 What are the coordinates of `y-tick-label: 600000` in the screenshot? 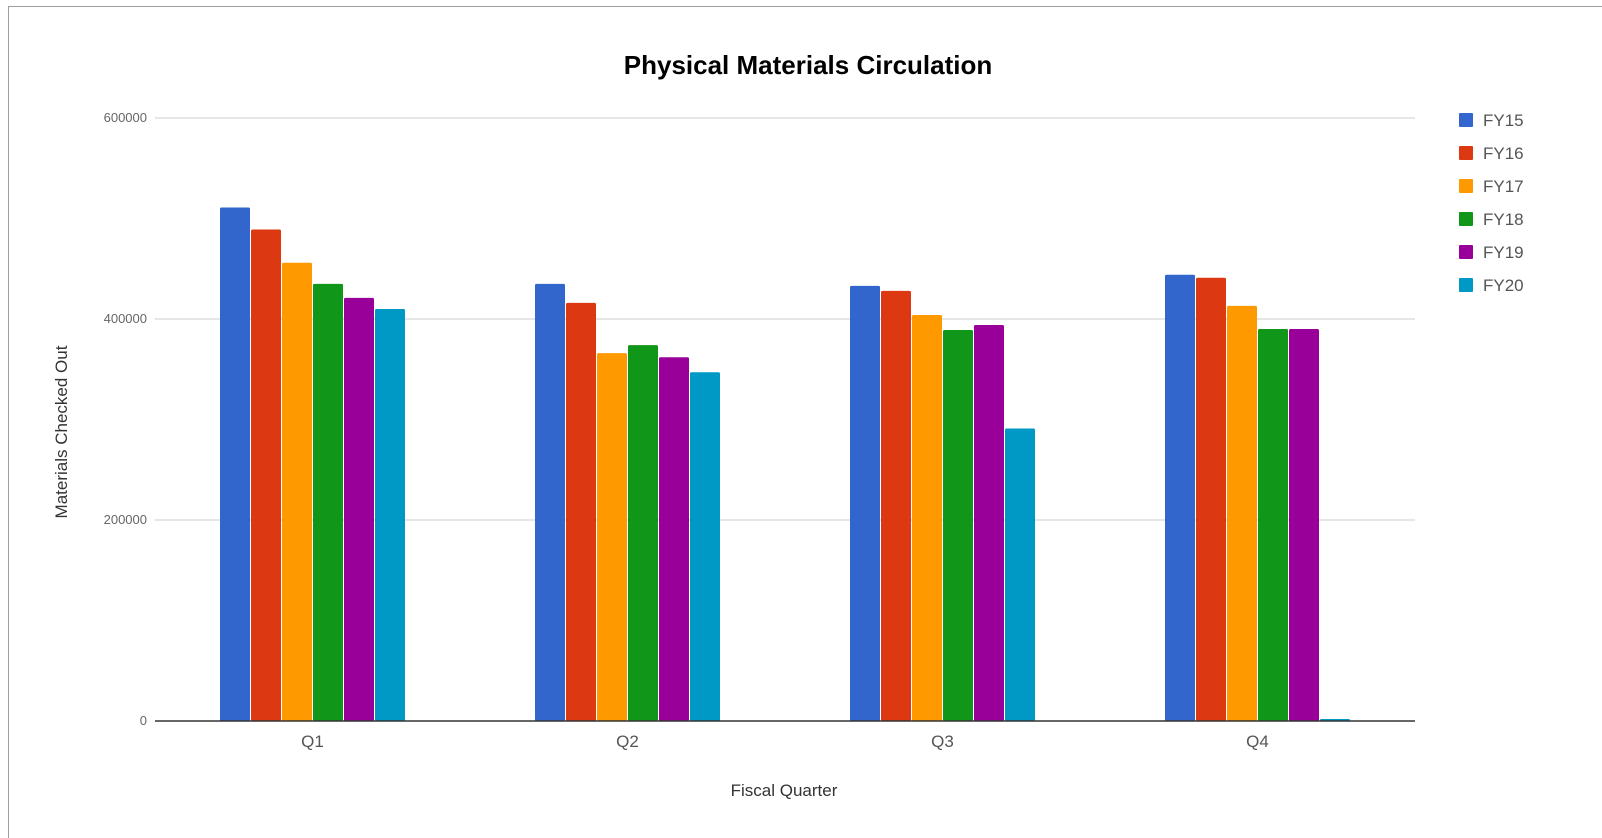 It's located at (125, 117).